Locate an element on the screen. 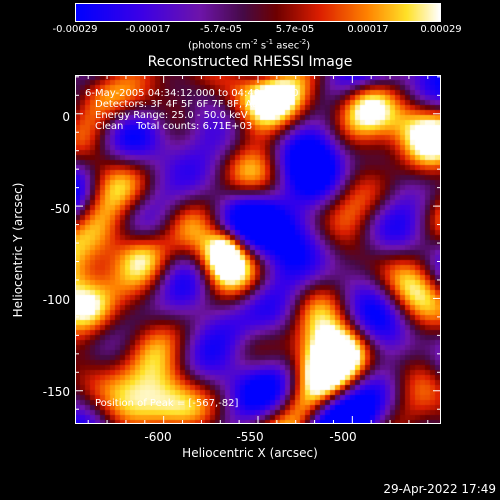  info-clean: Clean Total counts: 6.71E+03 is located at coordinates (174, 126).